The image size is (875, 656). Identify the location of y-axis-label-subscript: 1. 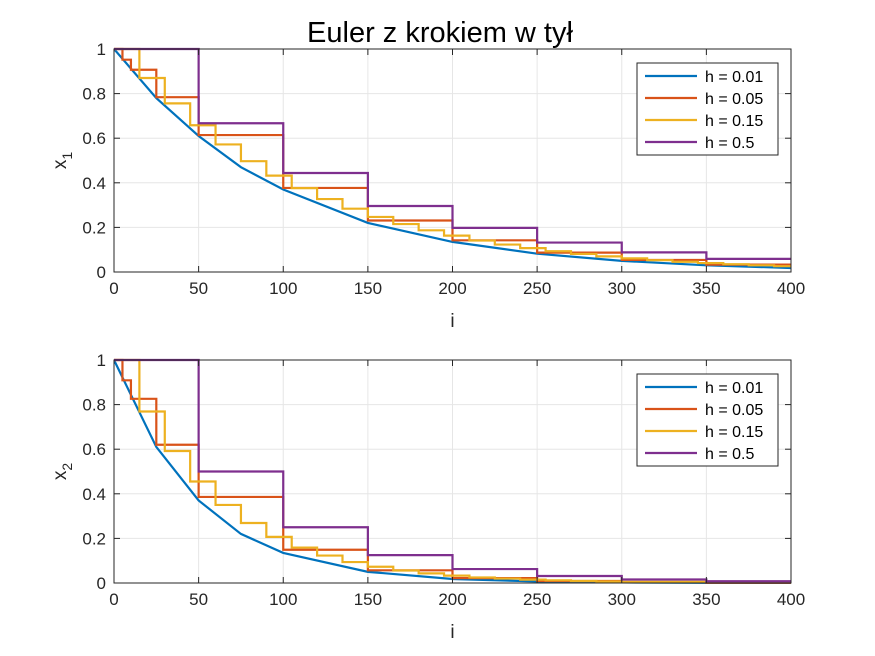
(67, 156).